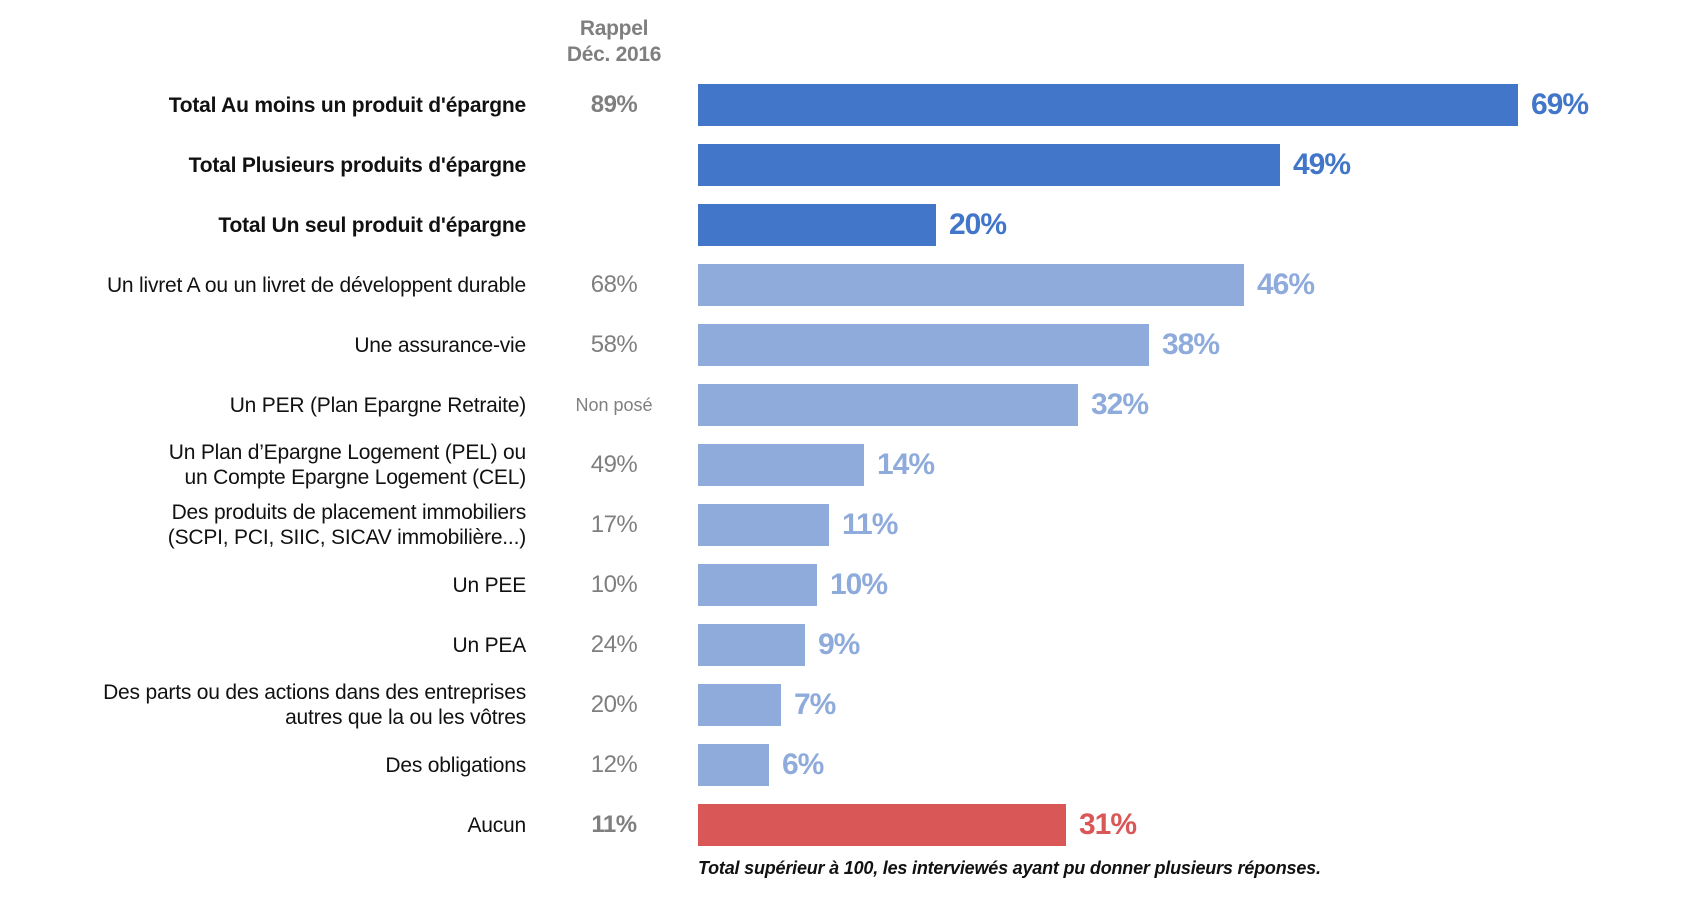  I want to click on row-label: Un PEA, so click(489, 645).